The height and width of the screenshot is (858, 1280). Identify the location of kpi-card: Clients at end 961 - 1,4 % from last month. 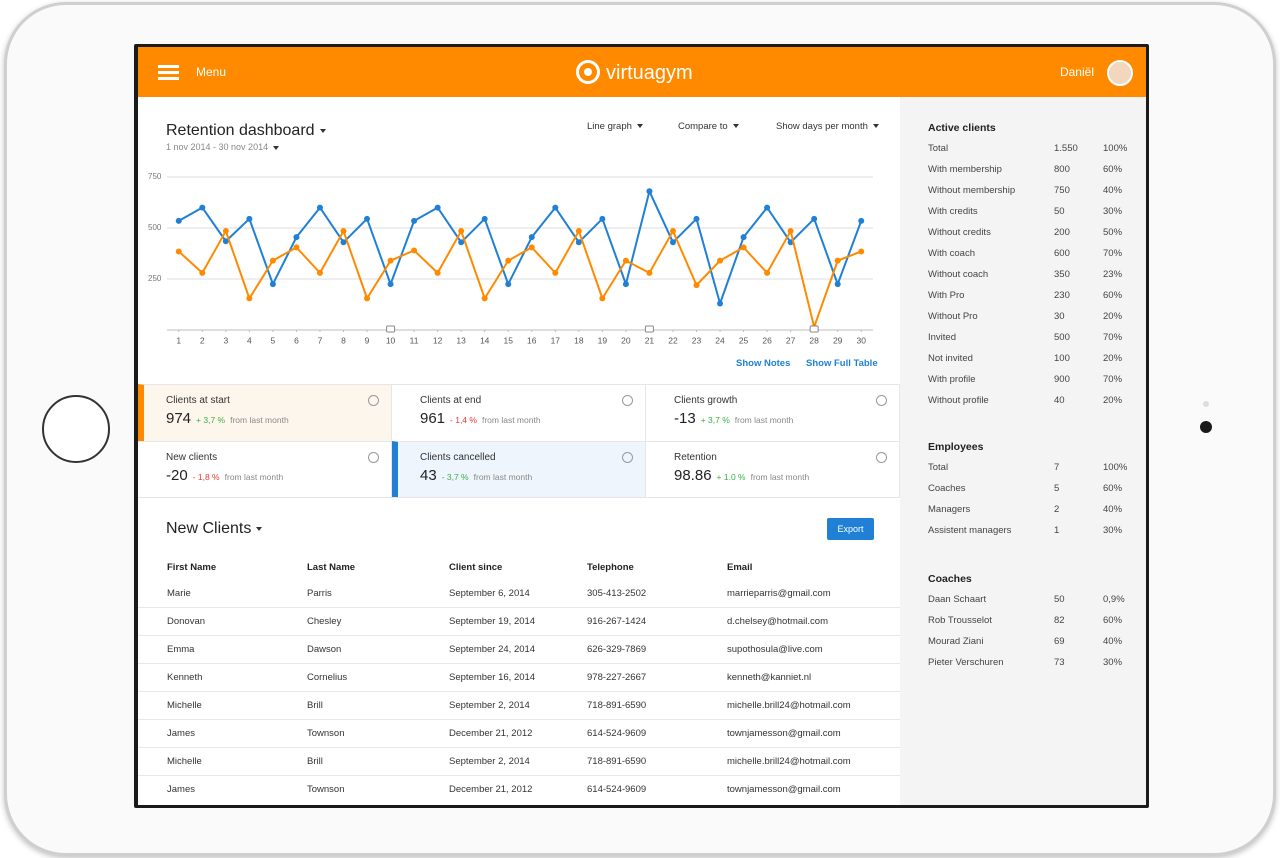
(519, 412).